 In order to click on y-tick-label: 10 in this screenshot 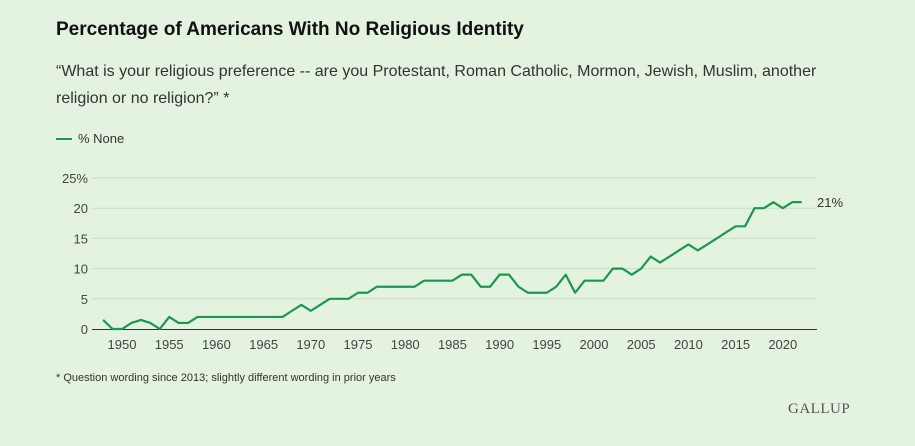, I will do `click(81, 269)`.